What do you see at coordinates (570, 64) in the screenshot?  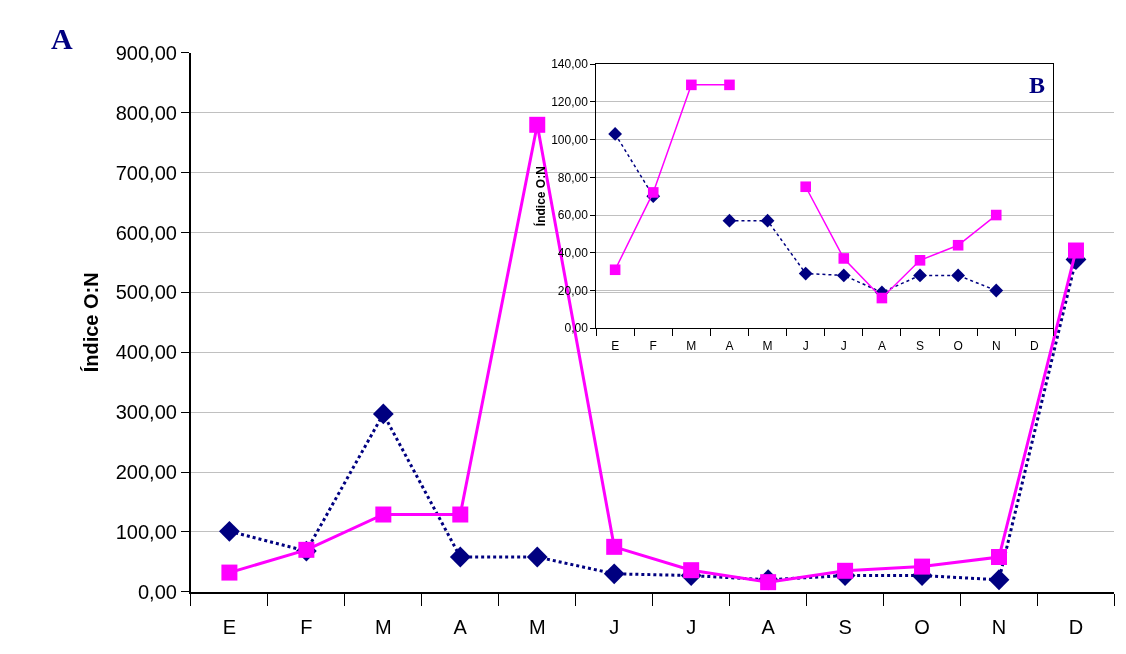 I see `y-tick-label: 140,00` at bounding box center [570, 64].